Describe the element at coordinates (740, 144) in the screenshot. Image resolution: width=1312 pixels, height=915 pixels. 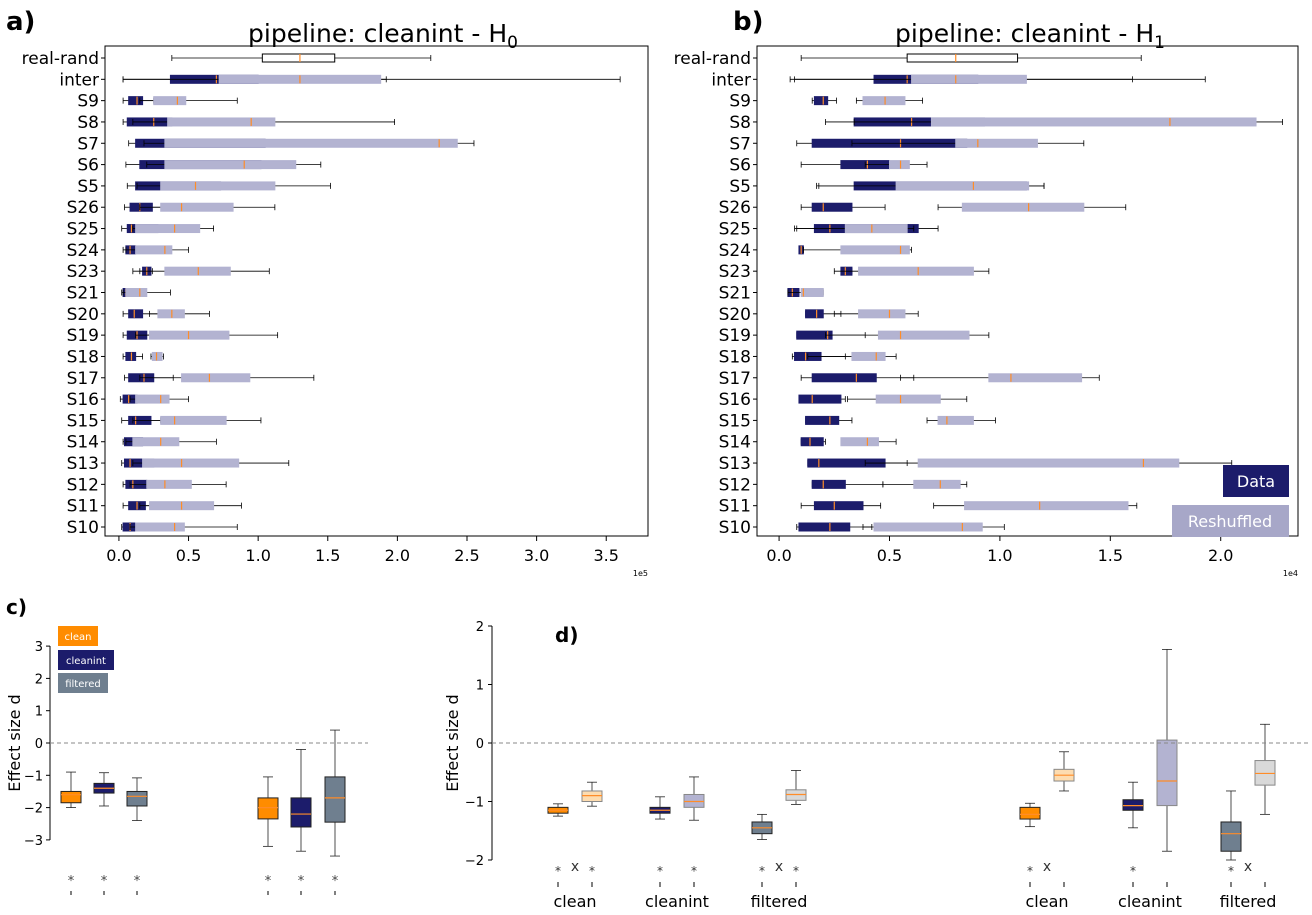
I see `y-tick-label: S7` at that location.